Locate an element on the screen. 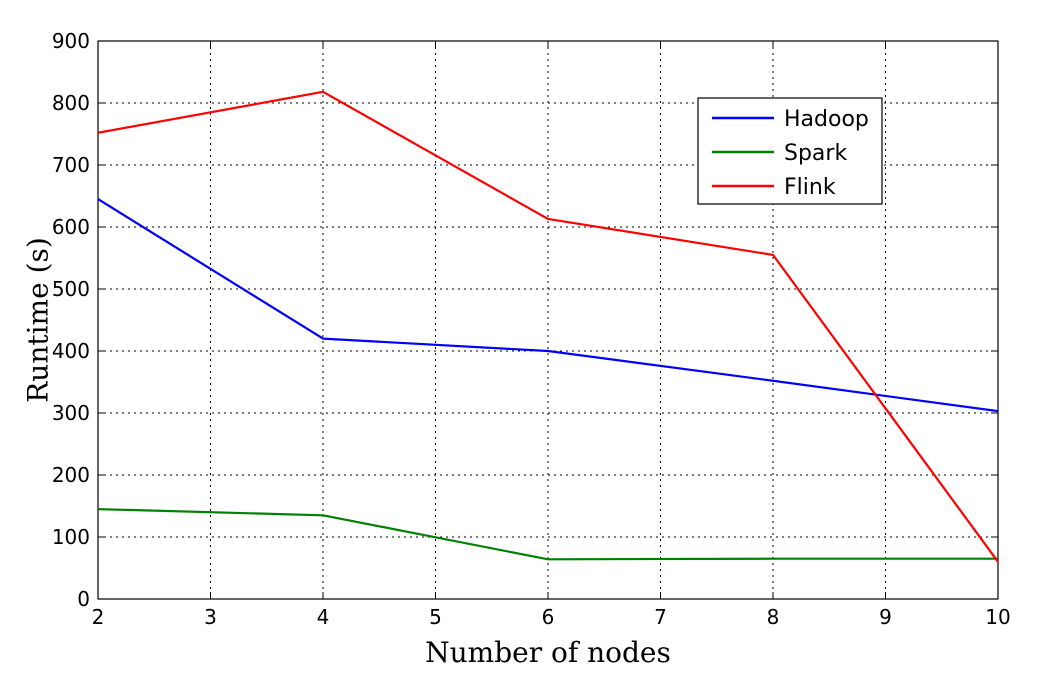  x-tick-label: 9 is located at coordinates (885, 617).